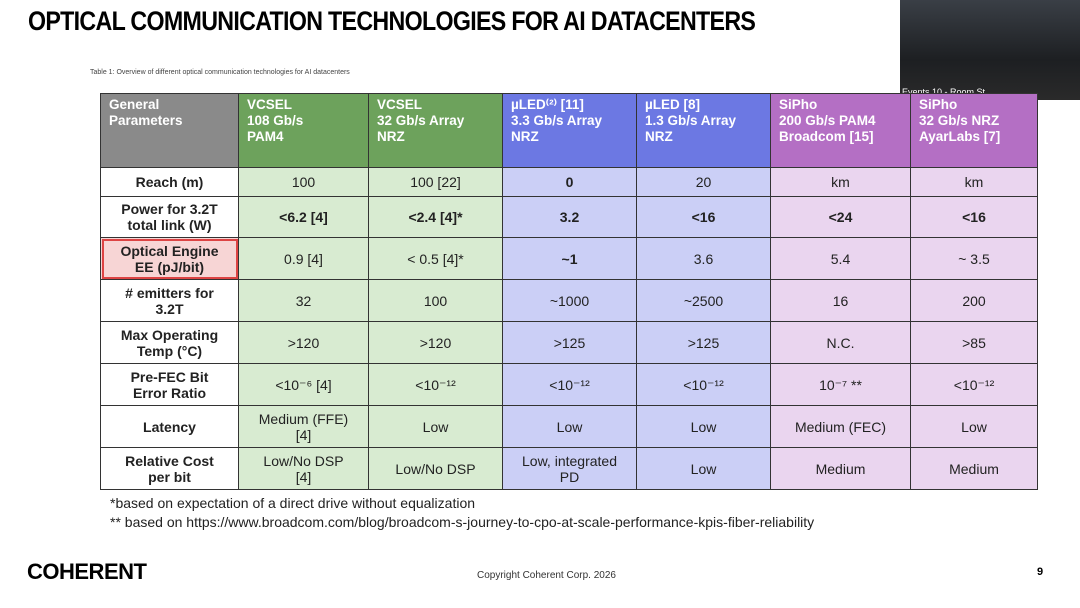 This screenshot has width=1080, height=608. What do you see at coordinates (840, 300) in the screenshot?
I see `table-cell: 16` at bounding box center [840, 300].